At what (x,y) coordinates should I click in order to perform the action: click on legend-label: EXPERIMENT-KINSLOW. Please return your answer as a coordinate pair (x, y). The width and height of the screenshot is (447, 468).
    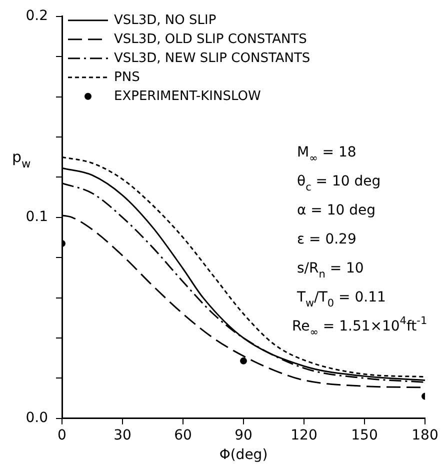
    Looking at the image, I should click on (187, 96).